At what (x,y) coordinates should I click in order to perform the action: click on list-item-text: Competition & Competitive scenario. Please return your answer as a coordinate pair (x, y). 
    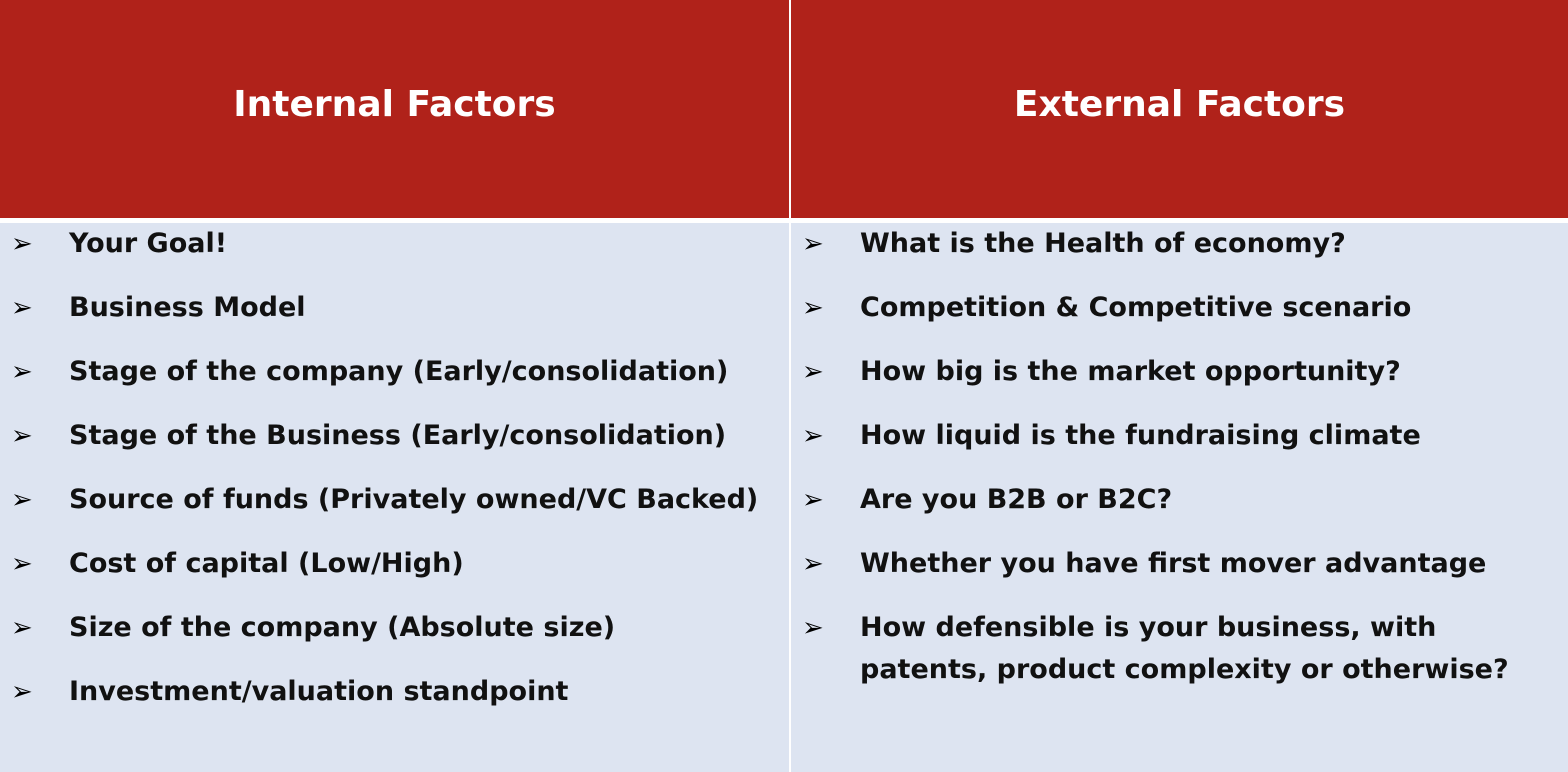
    Looking at the image, I should click on (1136, 307).